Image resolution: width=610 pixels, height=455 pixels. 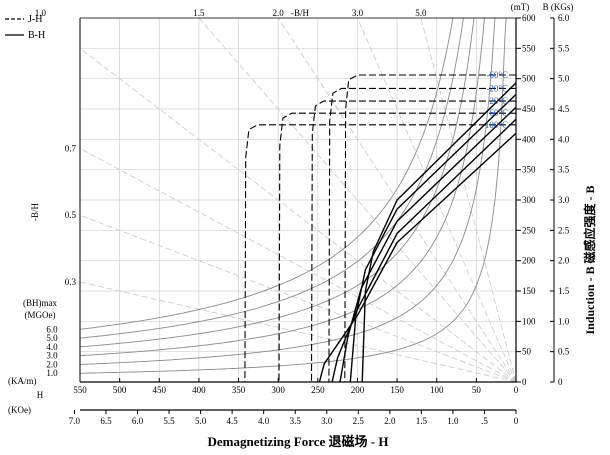 What do you see at coordinates (199, 390) in the screenshot?
I see `x-tick-label: 400` at bounding box center [199, 390].